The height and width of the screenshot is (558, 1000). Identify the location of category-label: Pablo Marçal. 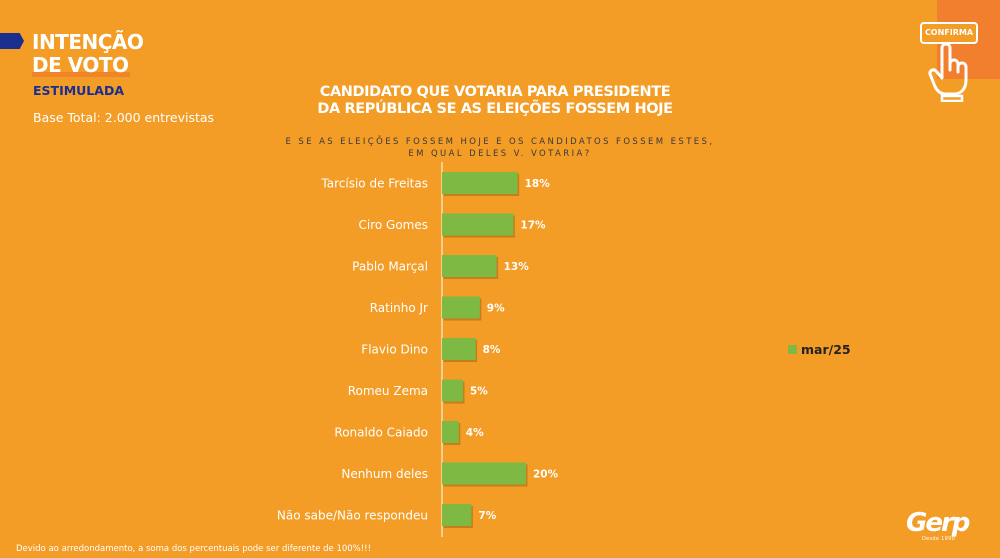
(390, 267).